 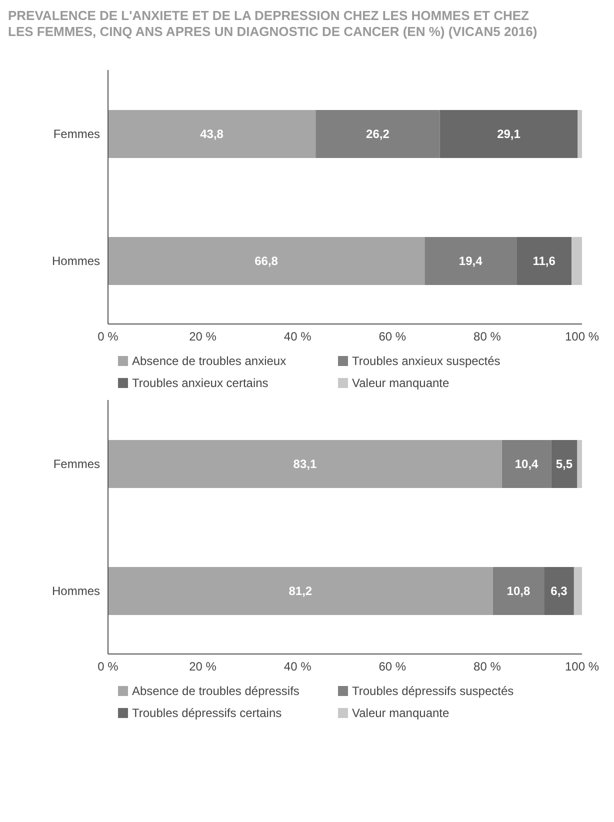 I want to click on data-label: 6,3, so click(x=559, y=591).